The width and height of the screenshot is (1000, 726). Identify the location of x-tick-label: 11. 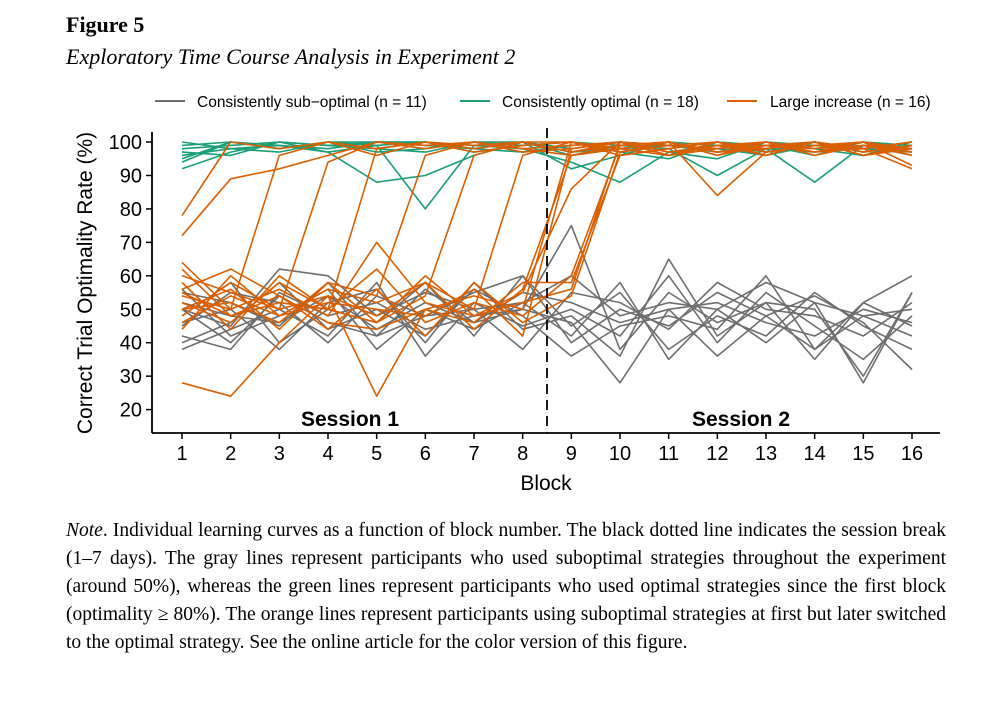
(668, 454).